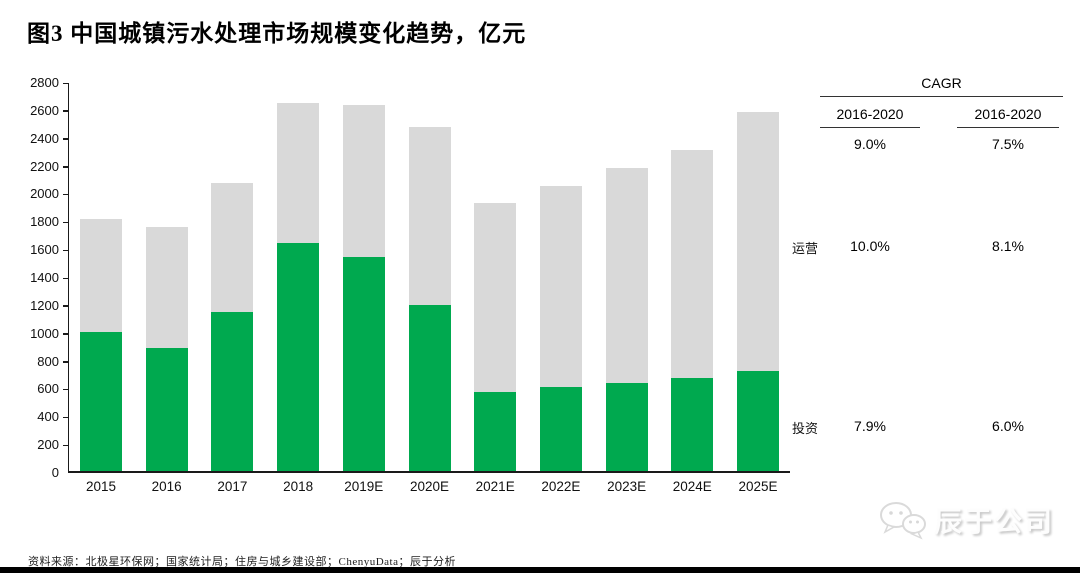 The image size is (1080, 573). Describe the element at coordinates (561, 486) in the screenshot. I see `x-axis-tick-label: 2022E` at that location.